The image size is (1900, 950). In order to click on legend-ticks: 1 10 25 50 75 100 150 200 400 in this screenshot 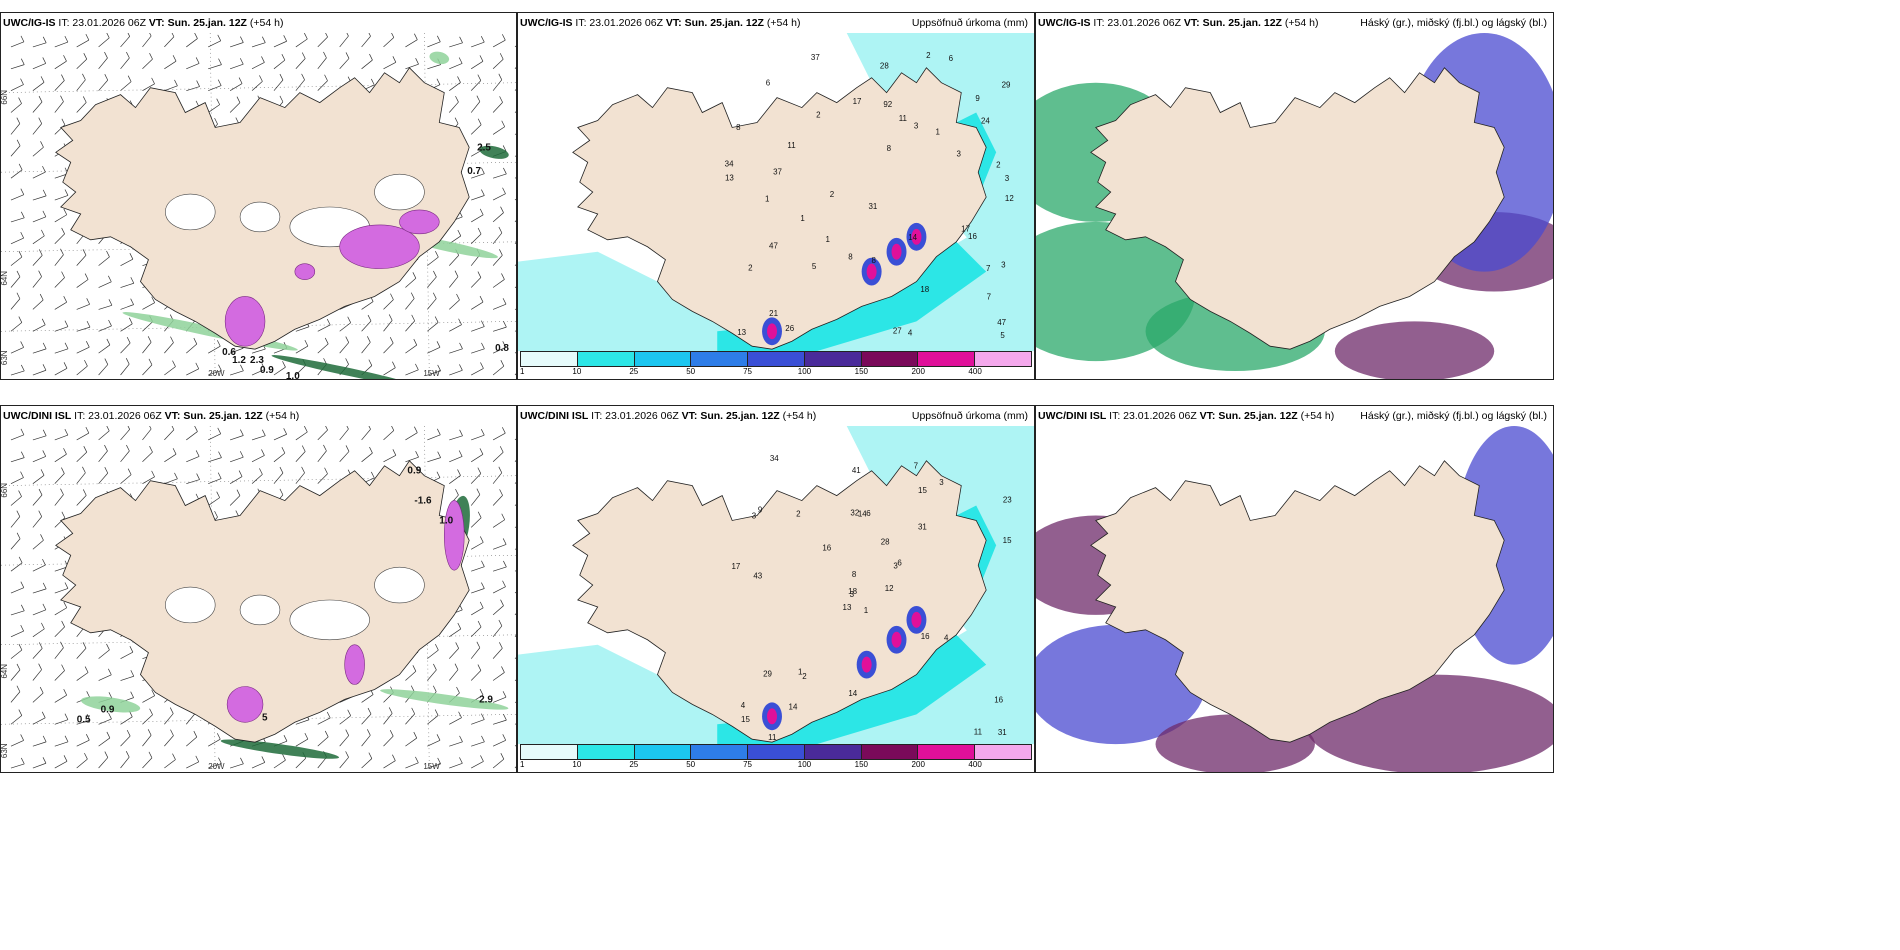, I will do `click(776, 372)`.